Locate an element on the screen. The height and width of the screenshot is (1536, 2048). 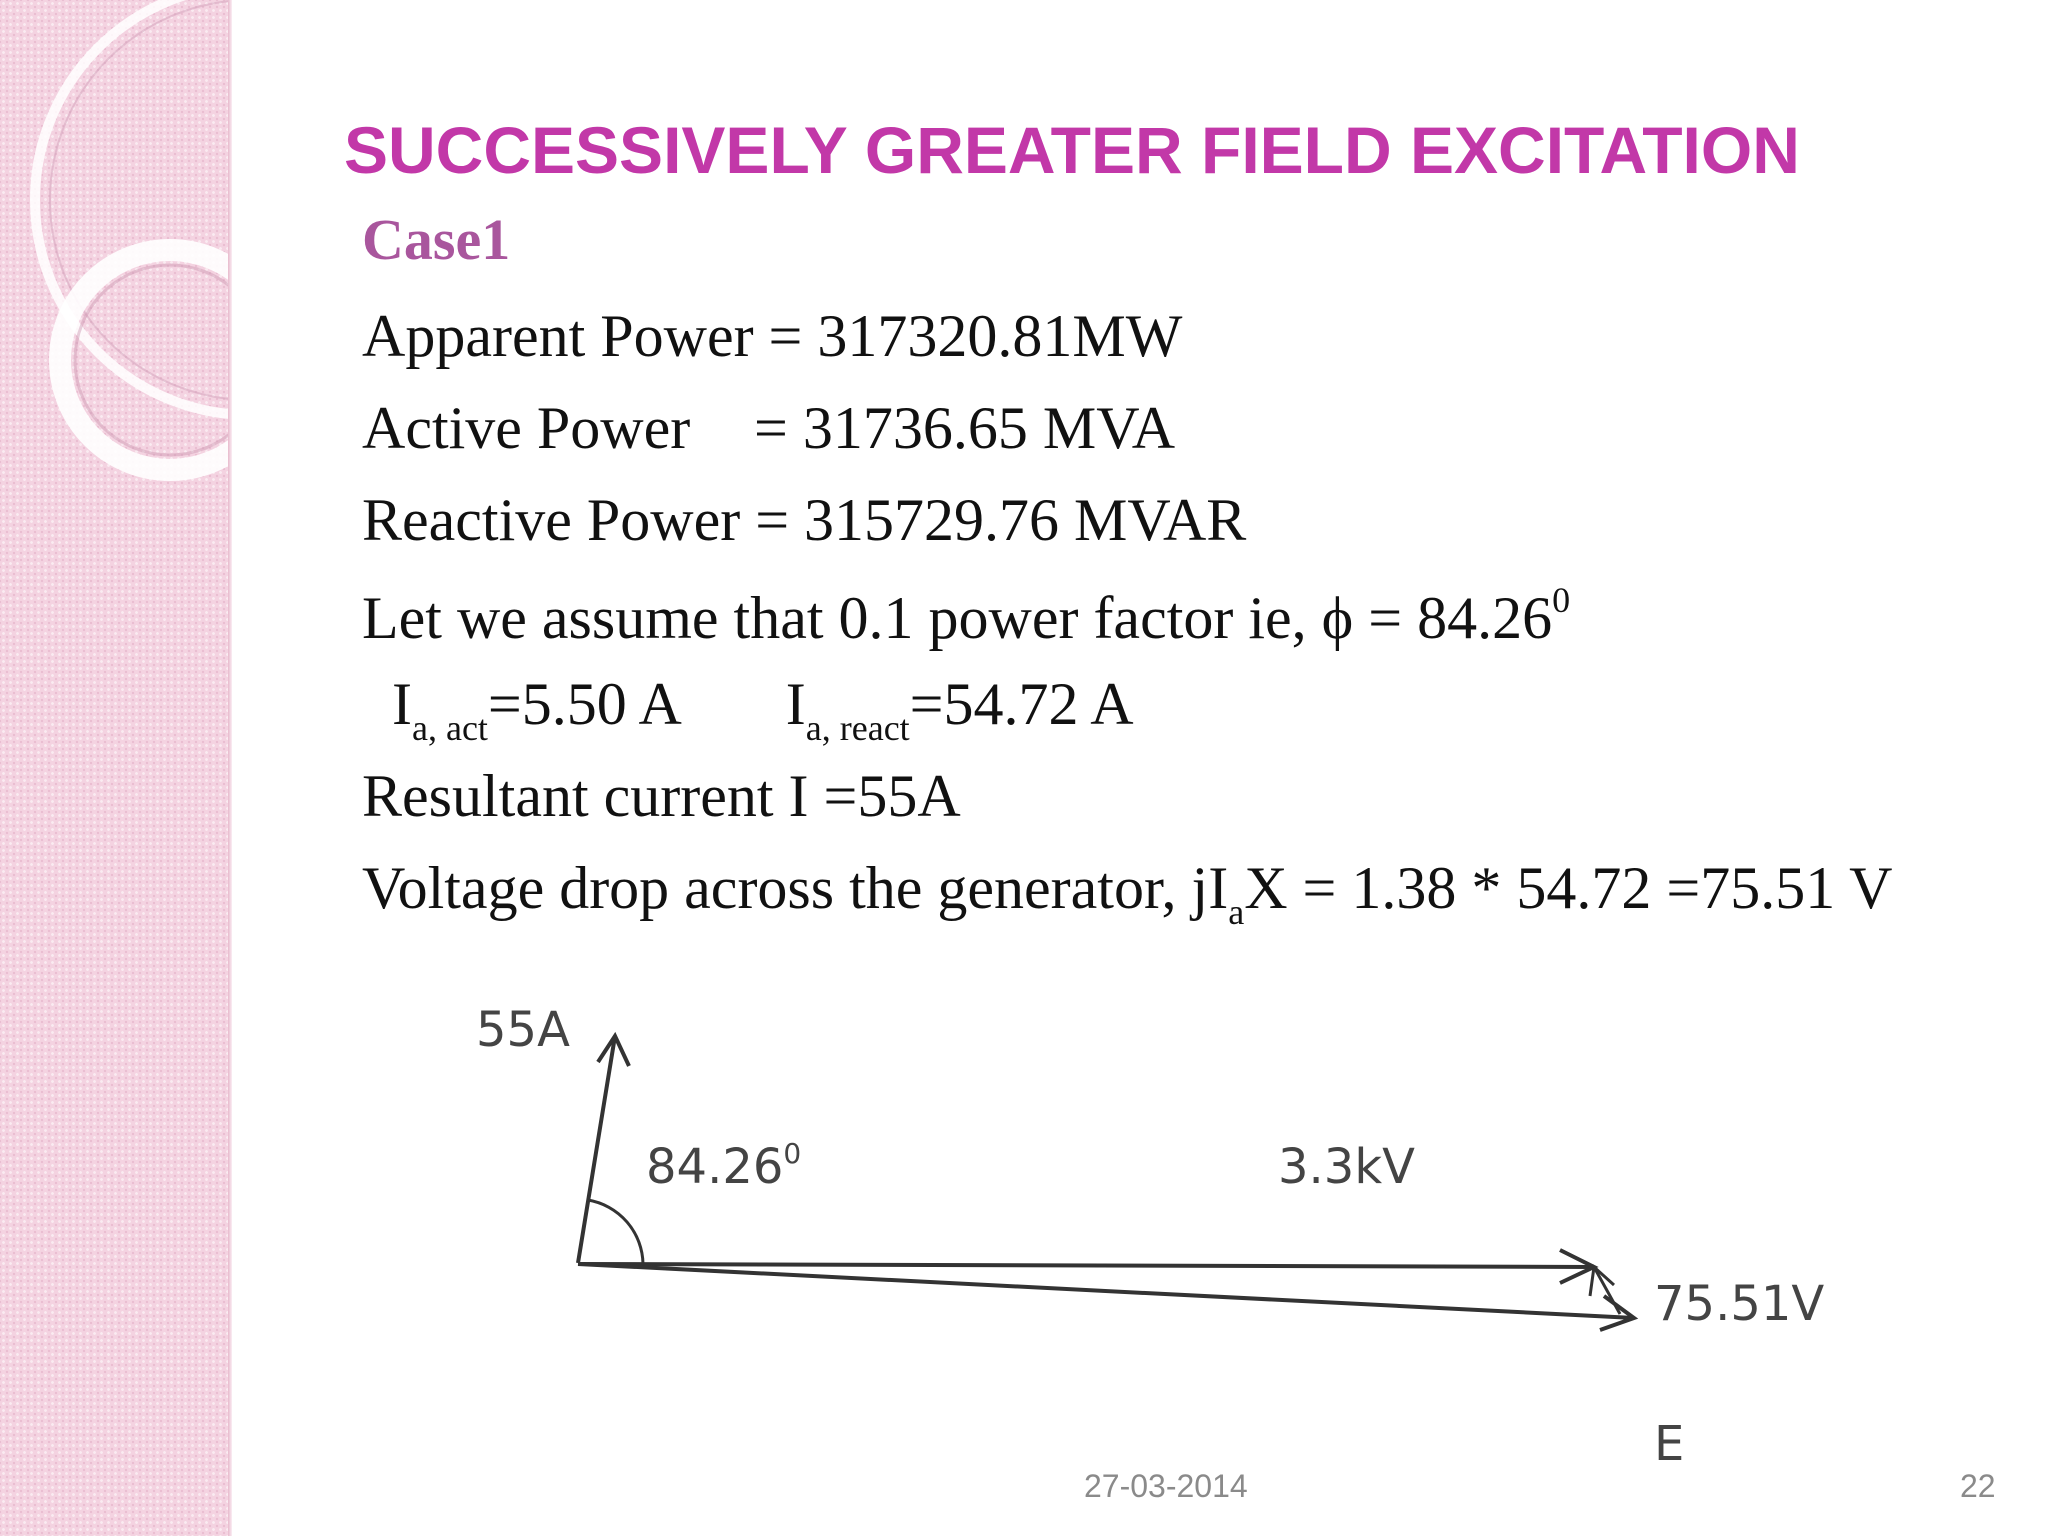
sidebar-divider is located at coordinates (230, 768).